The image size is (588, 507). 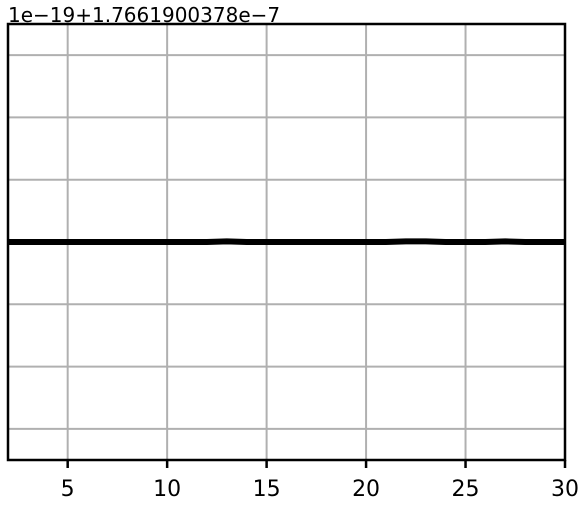 I want to click on x-tick-label-2: 15, so click(x=267, y=489).